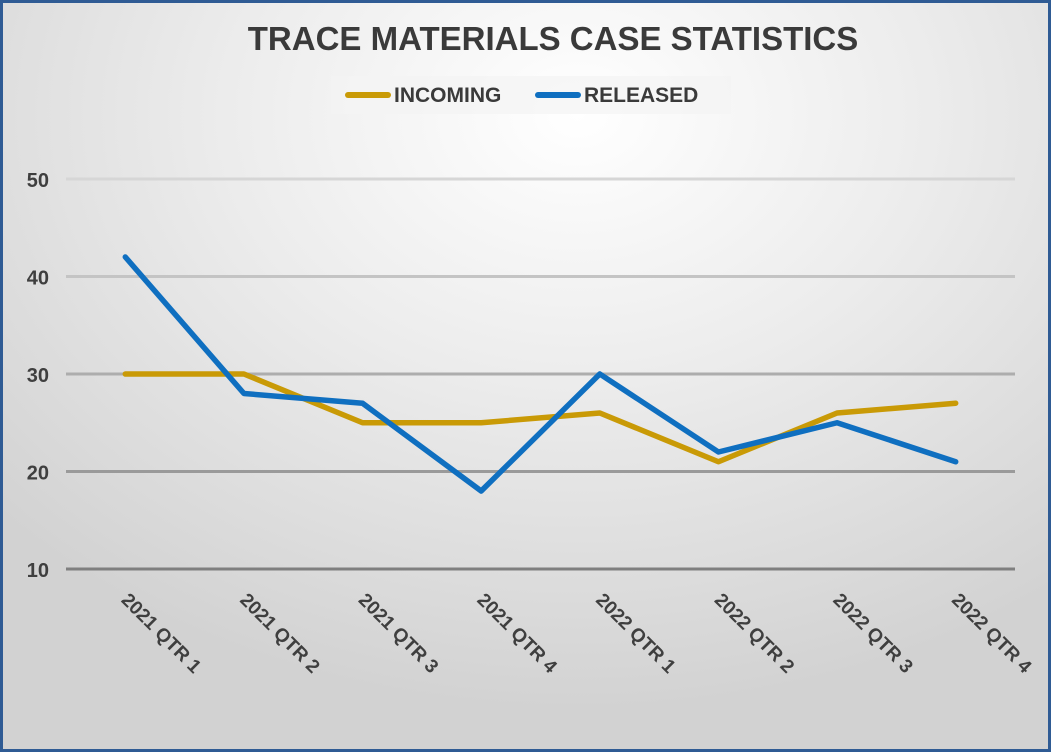 This screenshot has height=752, width=1051. Describe the element at coordinates (279, 634) in the screenshot. I see `x-tick-label: 2021 QTR 2` at that location.